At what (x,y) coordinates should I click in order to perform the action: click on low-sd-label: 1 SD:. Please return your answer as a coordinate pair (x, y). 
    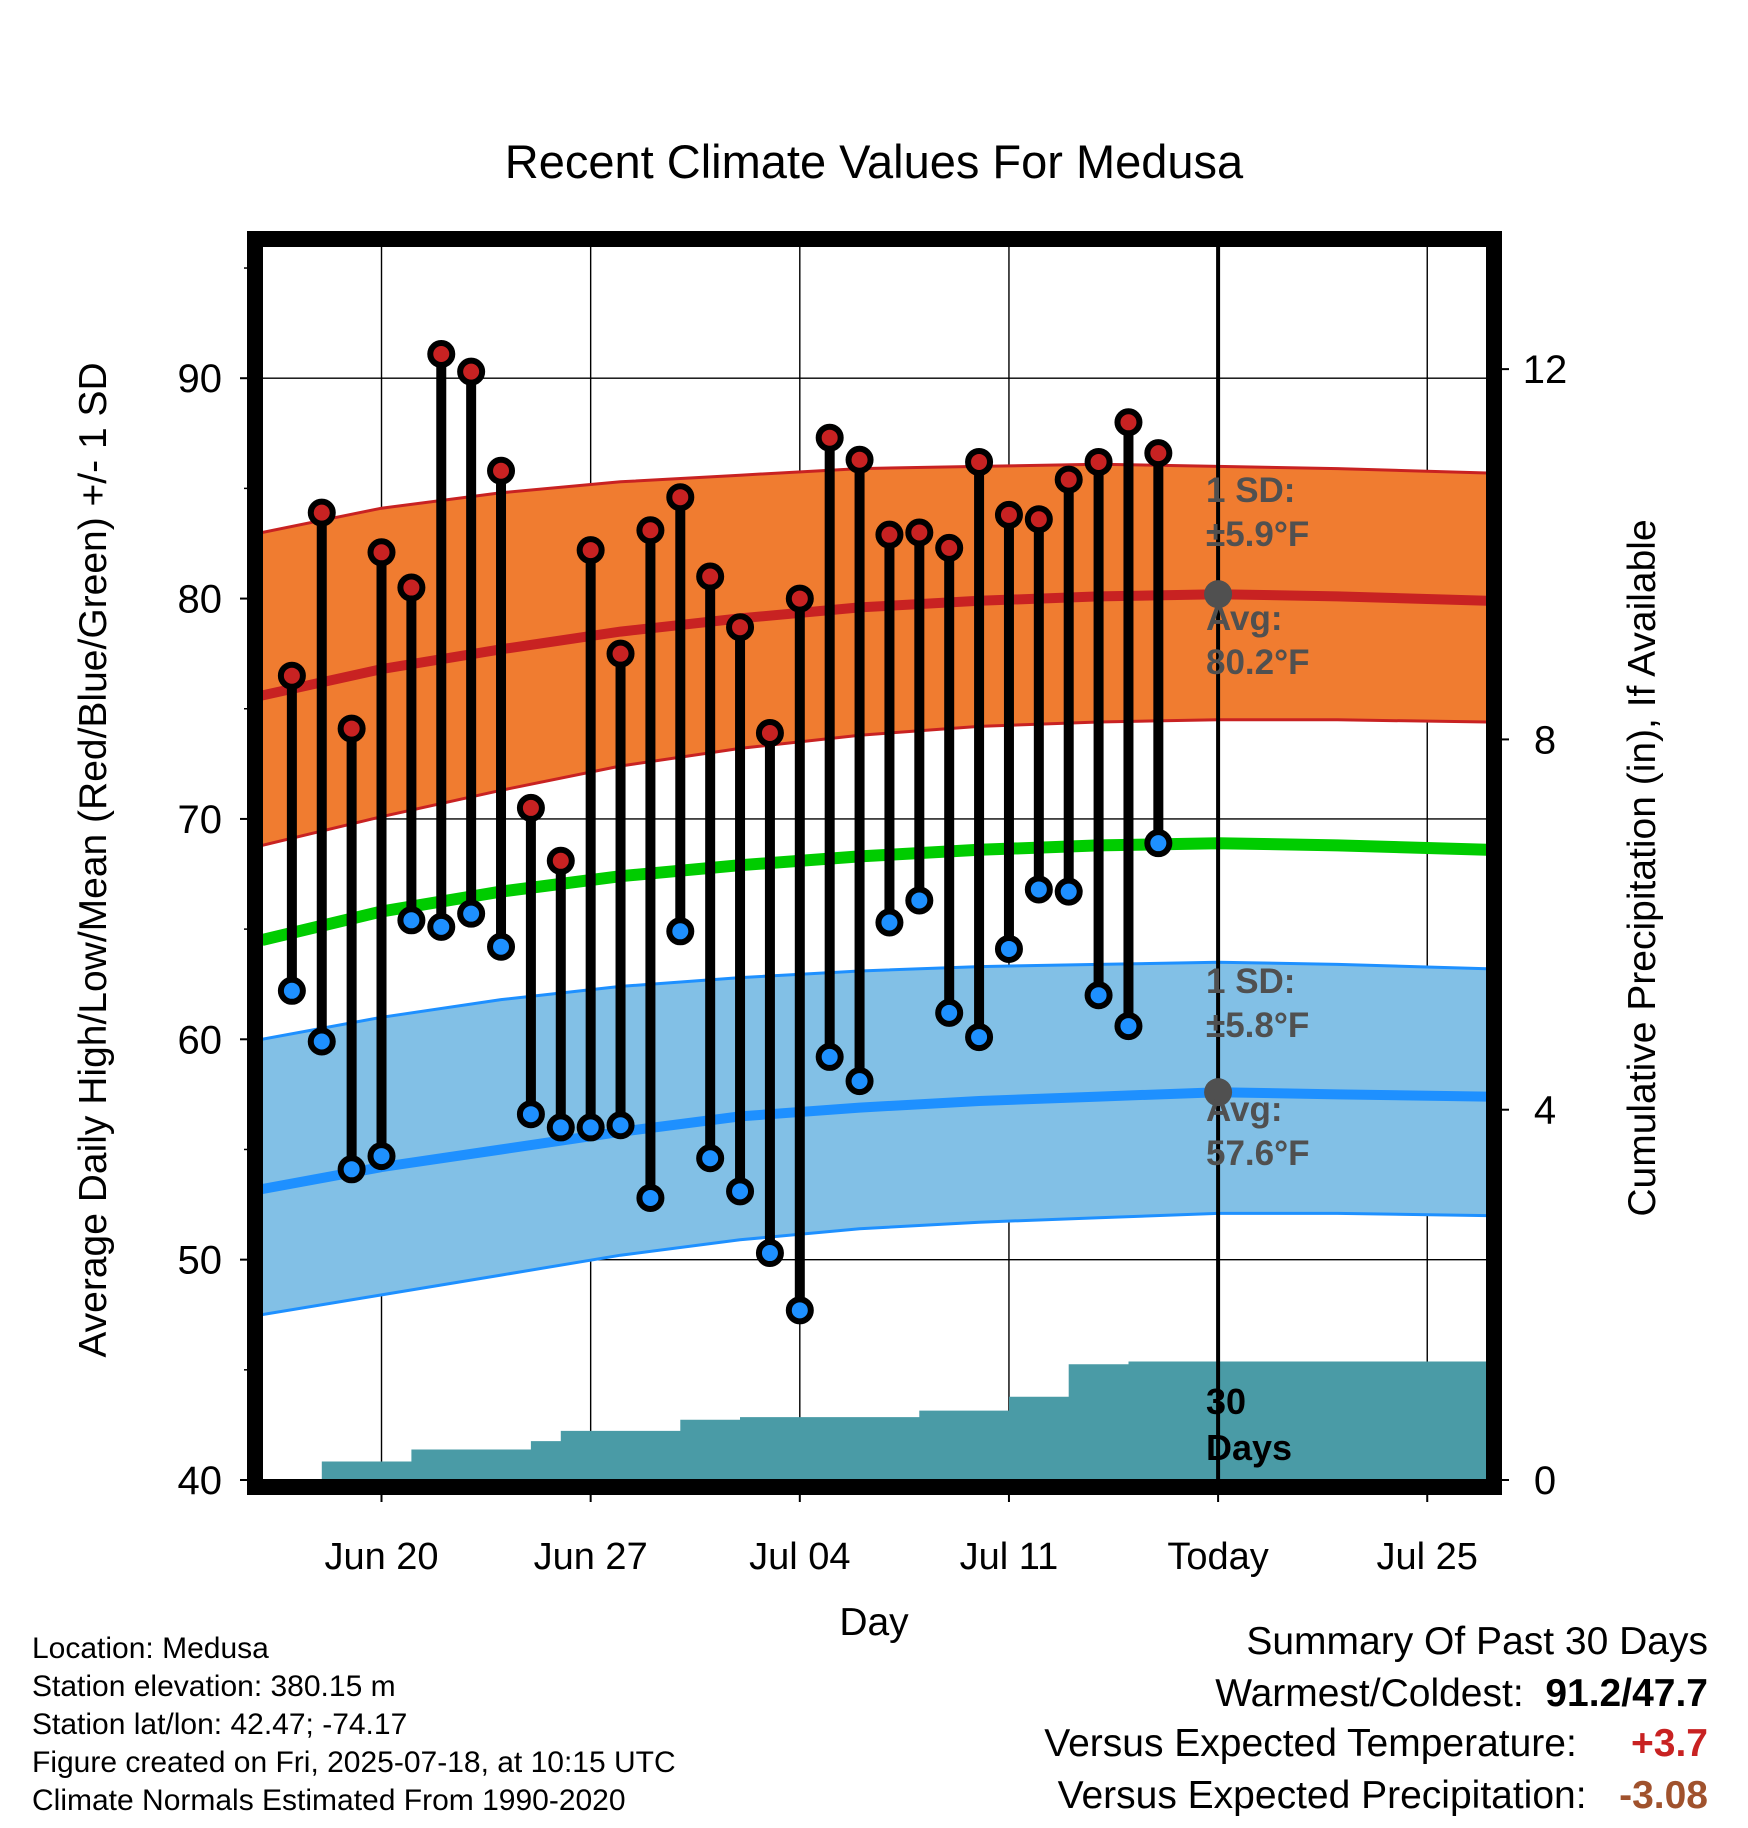
    Looking at the image, I should click on (1250, 981).